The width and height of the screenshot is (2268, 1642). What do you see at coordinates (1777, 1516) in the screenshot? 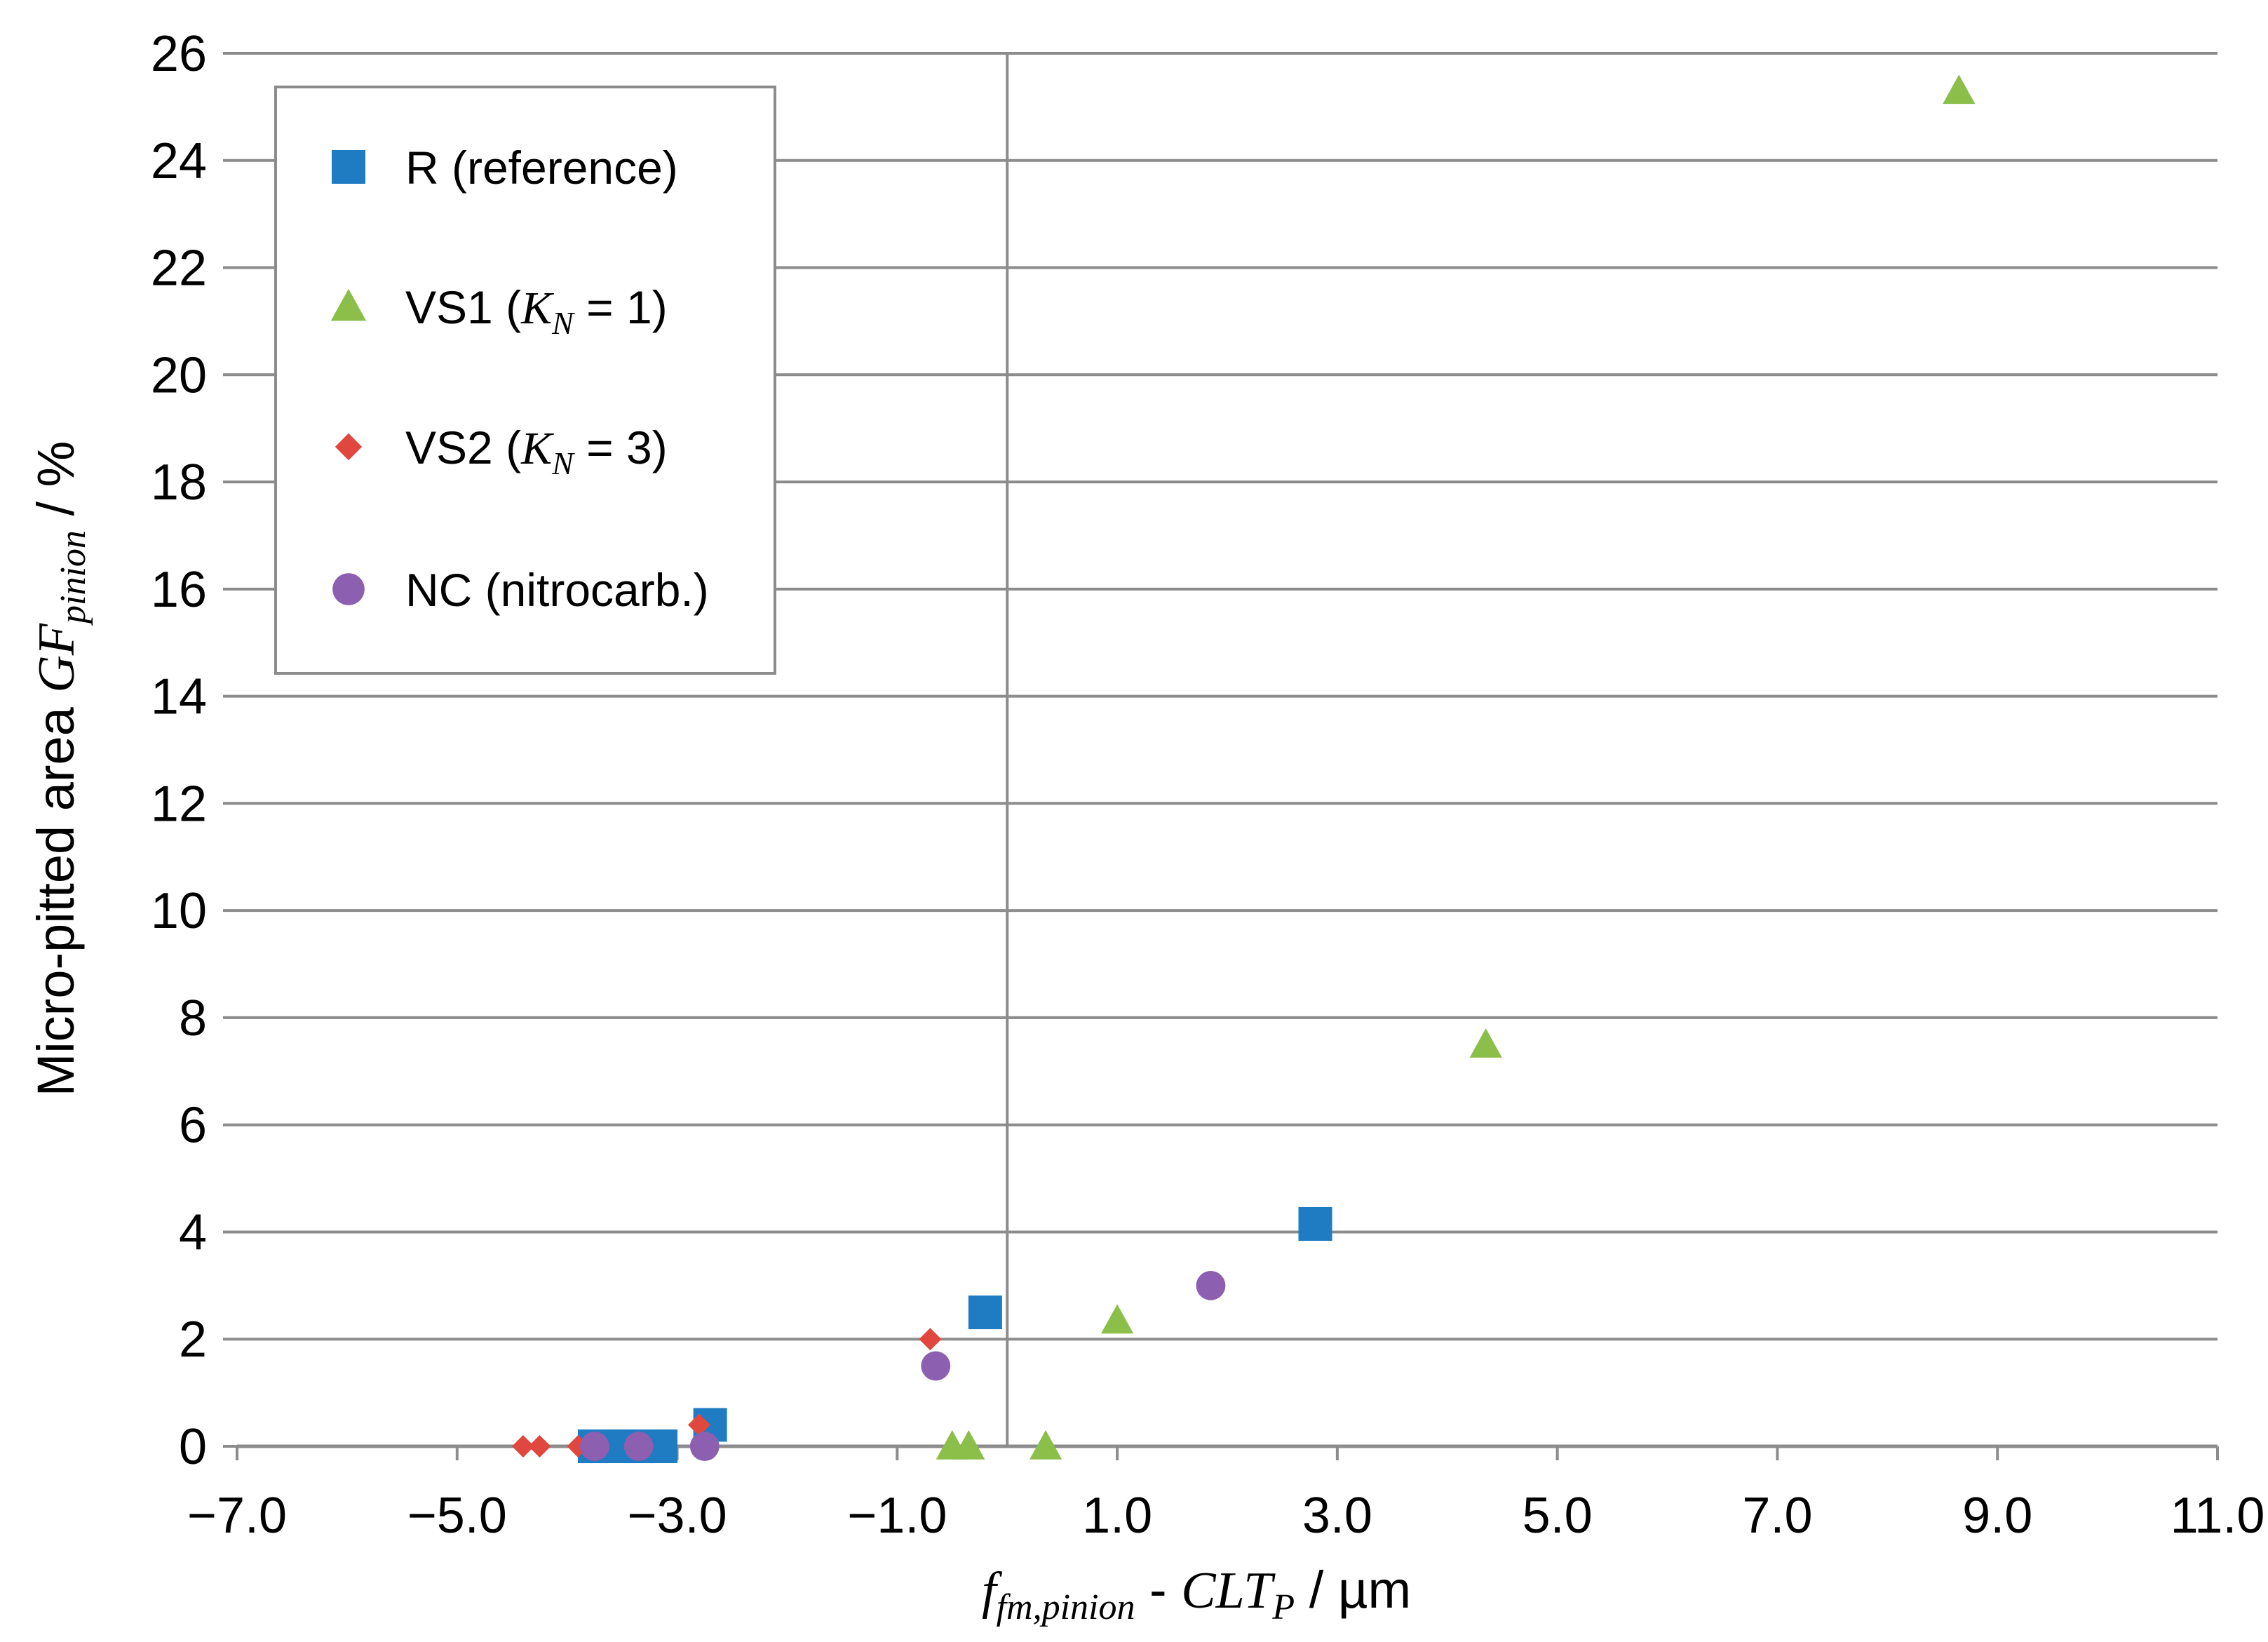
I see `x-tick-label-7: 7.0` at bounding box center [1777, 1516].